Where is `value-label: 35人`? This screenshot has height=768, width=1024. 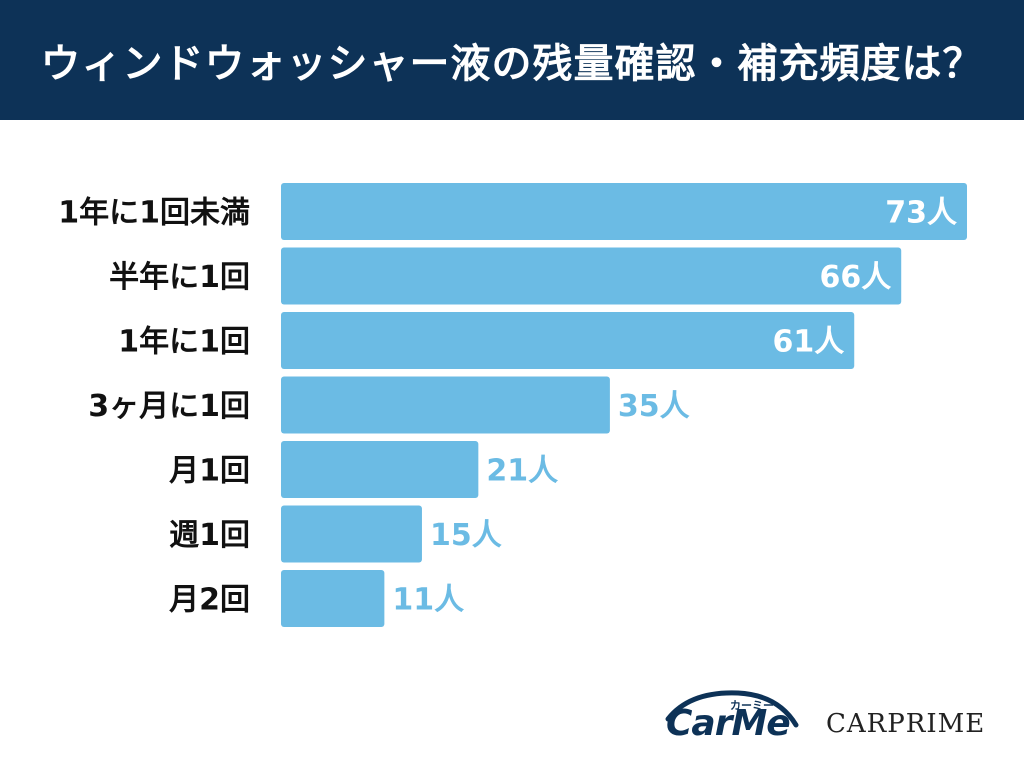
value-label: 35人 is located at coordinates (654, 406).